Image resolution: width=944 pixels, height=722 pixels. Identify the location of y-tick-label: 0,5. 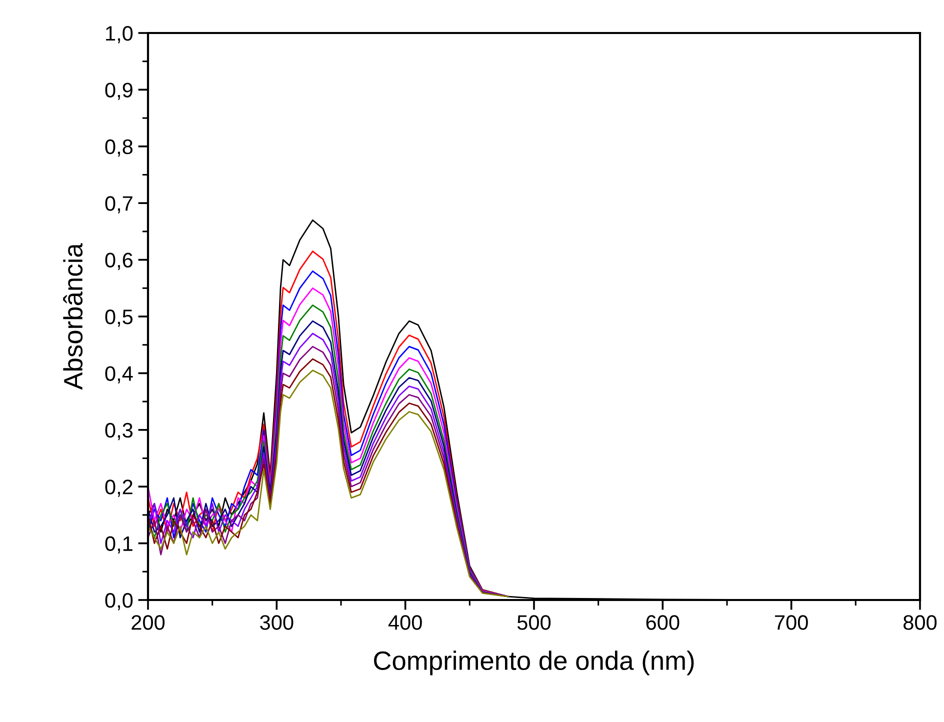
(119, 318).